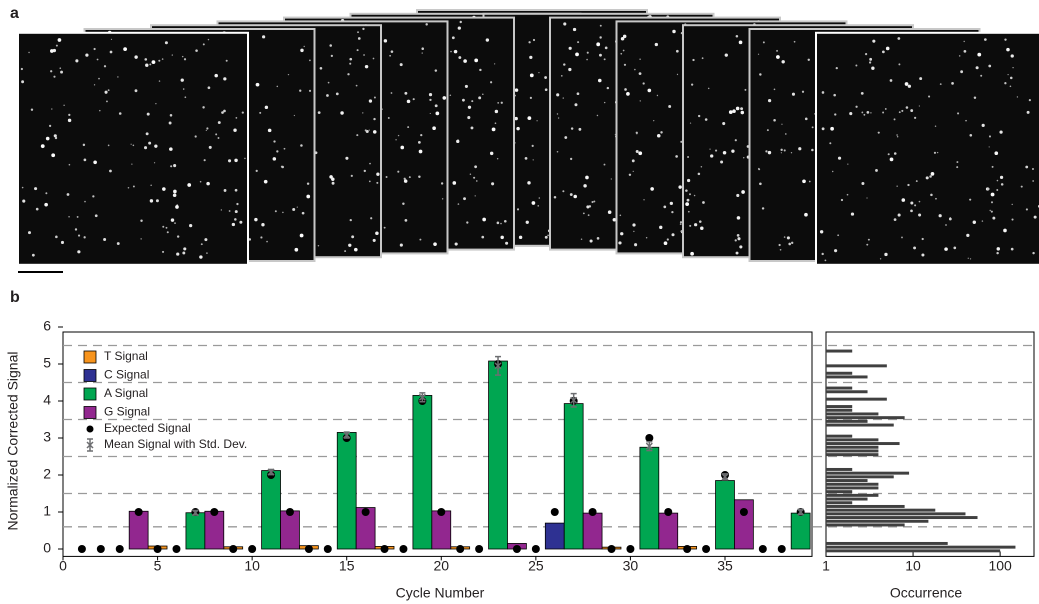 This screenshot has height=604, width=1039. What do you see at coordinates (927, 148) in the screenshot?
I see `image` at bounding box center [927, 148].